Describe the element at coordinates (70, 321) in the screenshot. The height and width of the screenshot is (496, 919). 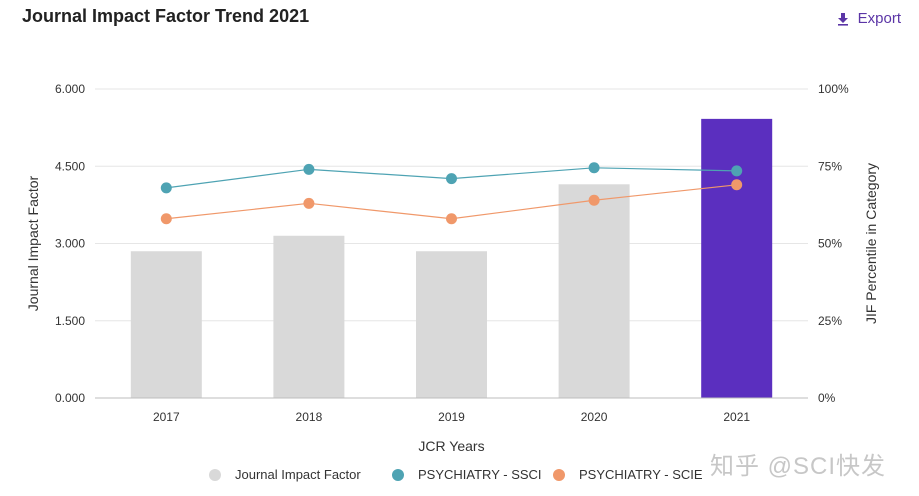
I see `y-tick-label: 1.500` at that location.